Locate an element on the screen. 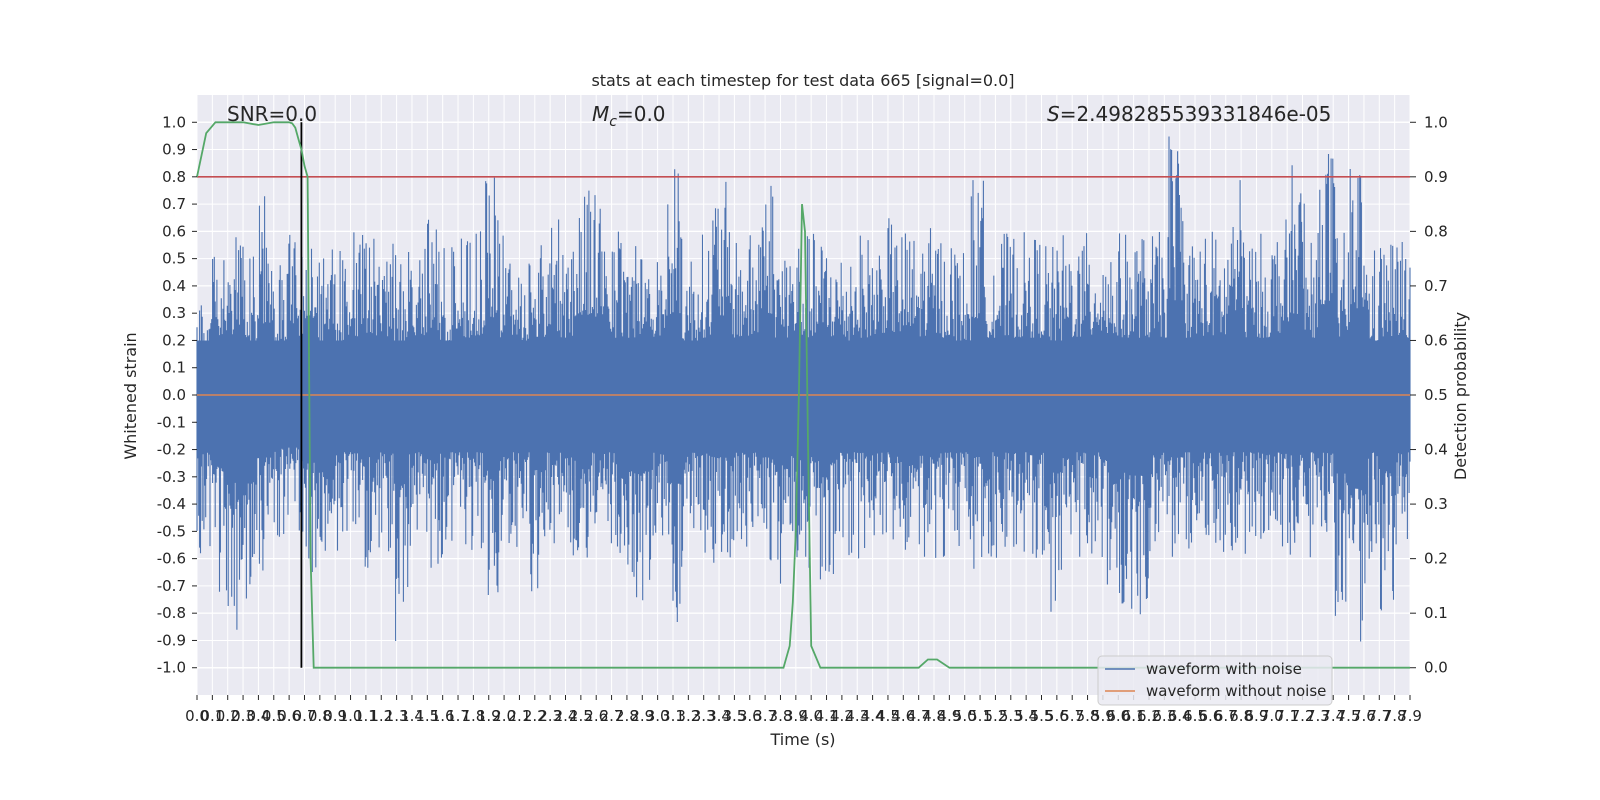  y-tick-label-right: 0.3 is located at coordinates (1436, 504).